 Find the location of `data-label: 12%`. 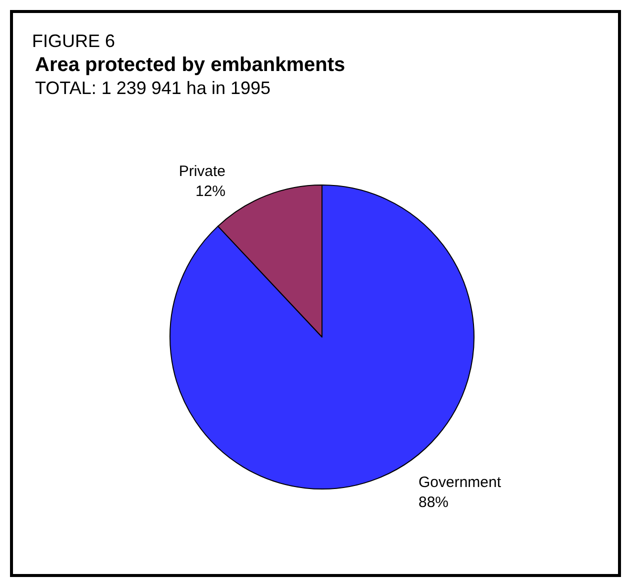

data-label: 12% is located at coordinates (210, 191).